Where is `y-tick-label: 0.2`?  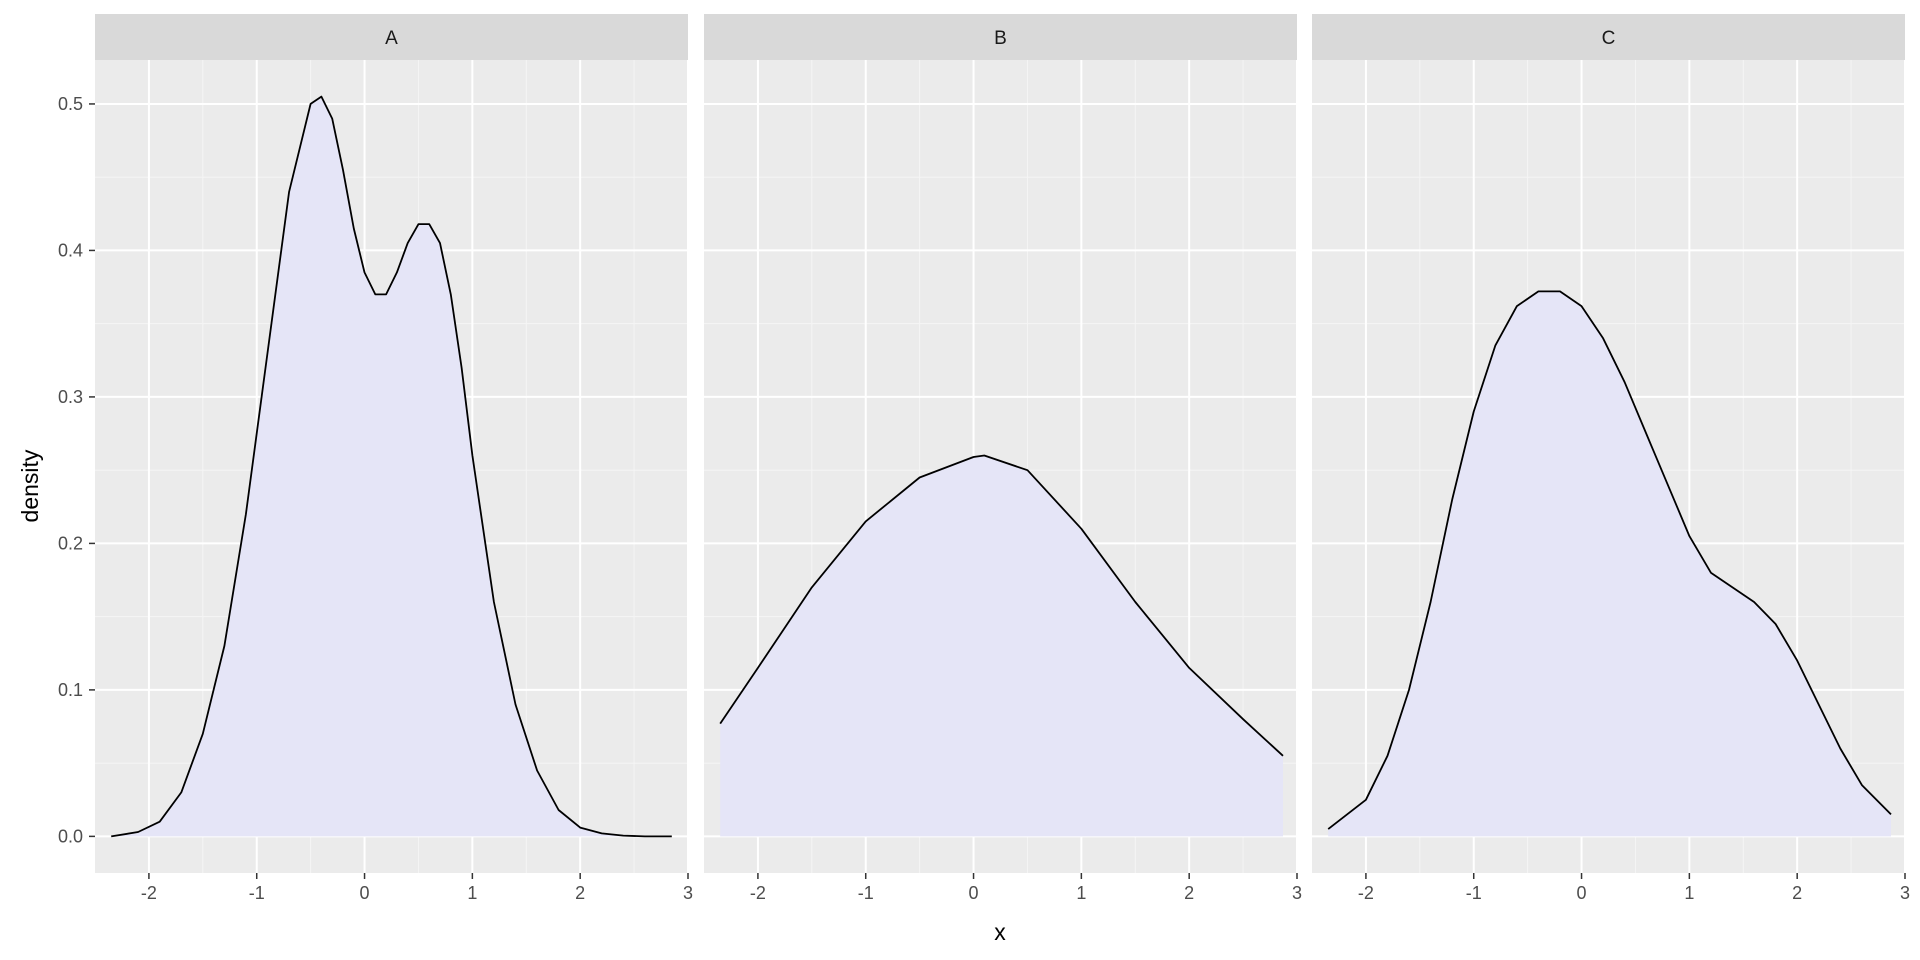
y-tick-label: 0.2 is located at coordinates (70, 543).